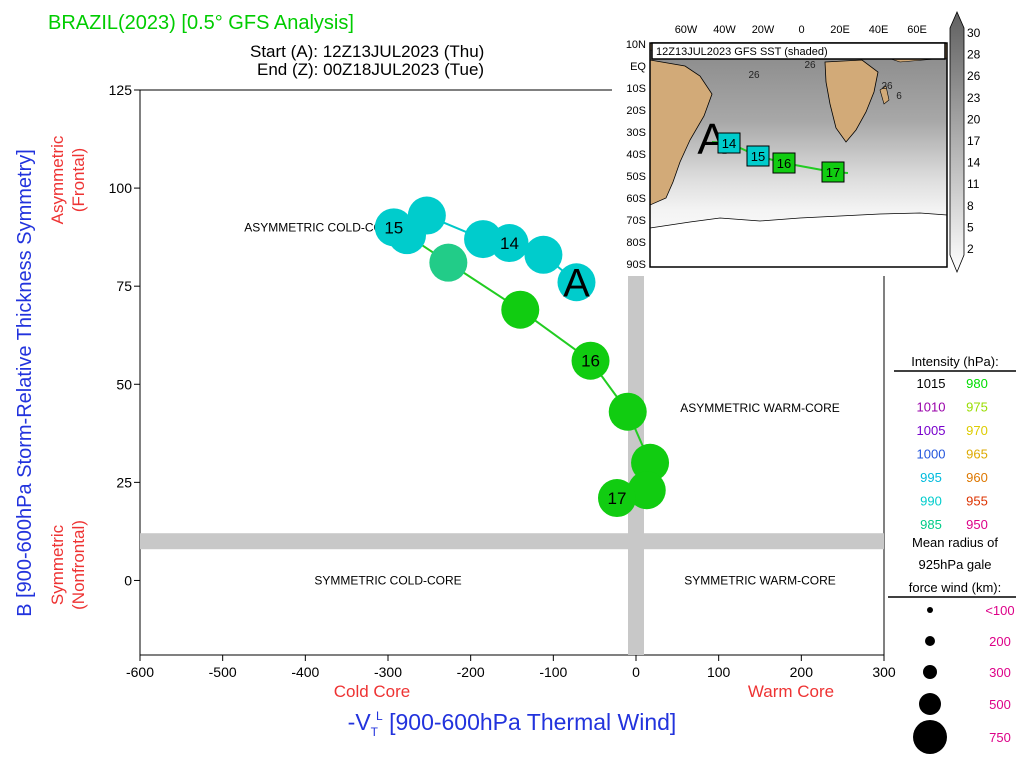 The height and width of the screenshot is (768, 1024). What do you see at coordinates (899, 96) in the screenshot?
I see `inset-sst-label: 6` at bounding box center [899, 96].